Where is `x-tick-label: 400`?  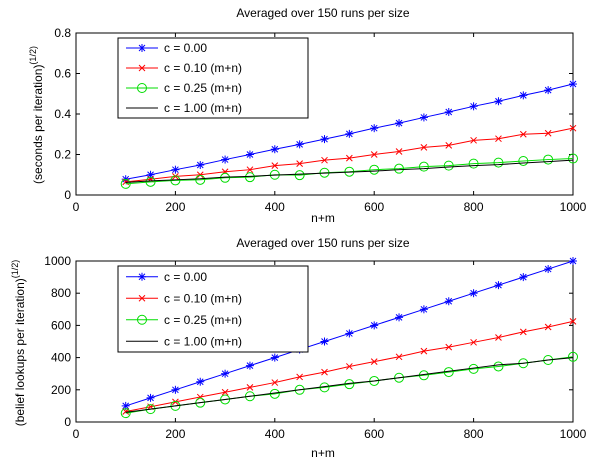 x-tick-label: 400 is located at coordinates (275, 434).